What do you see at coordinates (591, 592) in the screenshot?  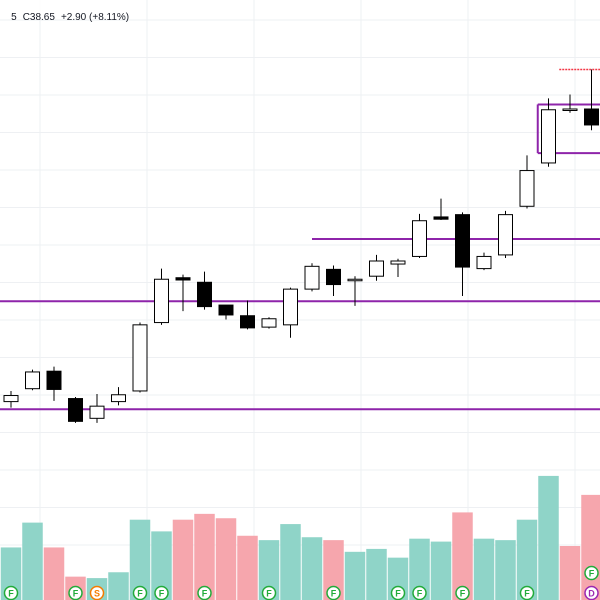 I see `event-marker: D` at bounding box center [591, 592].